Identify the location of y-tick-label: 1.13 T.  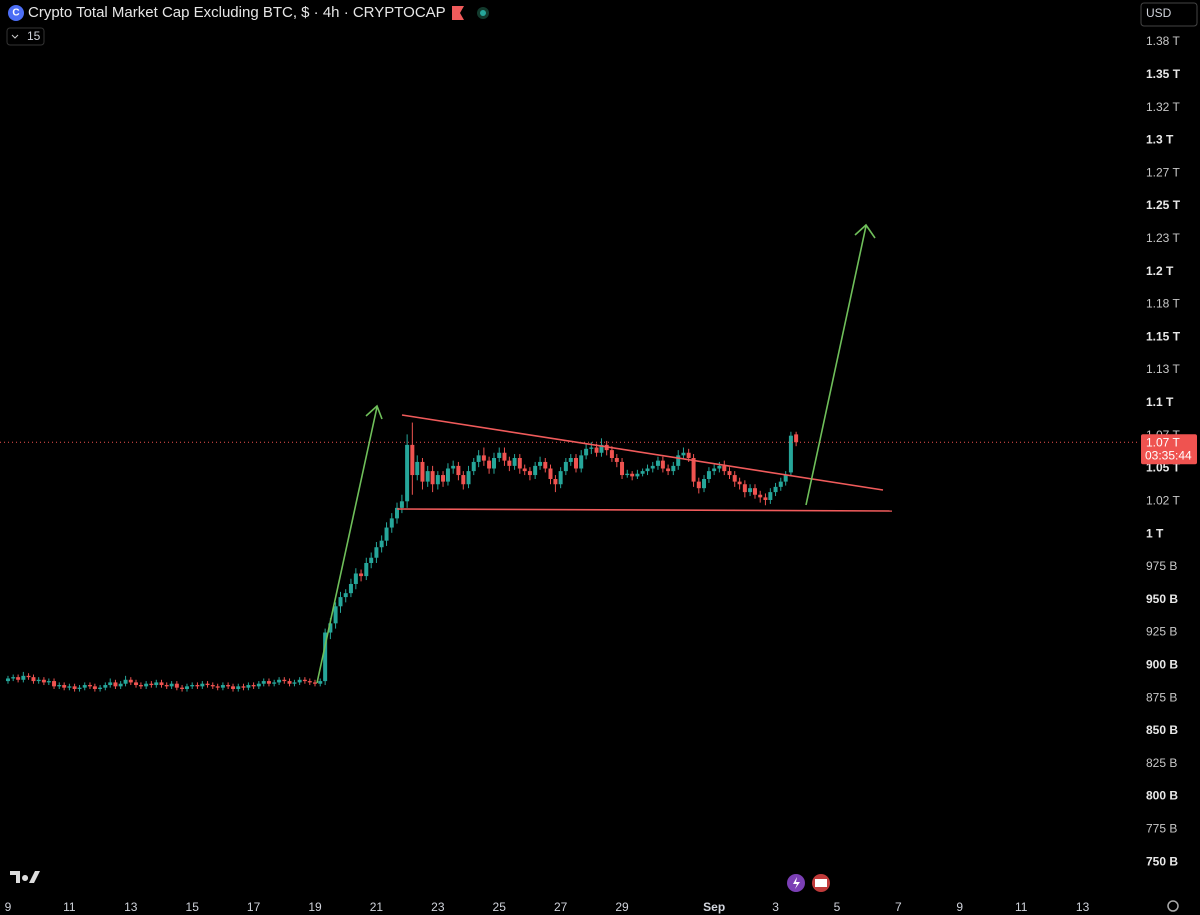
(1163, 369).